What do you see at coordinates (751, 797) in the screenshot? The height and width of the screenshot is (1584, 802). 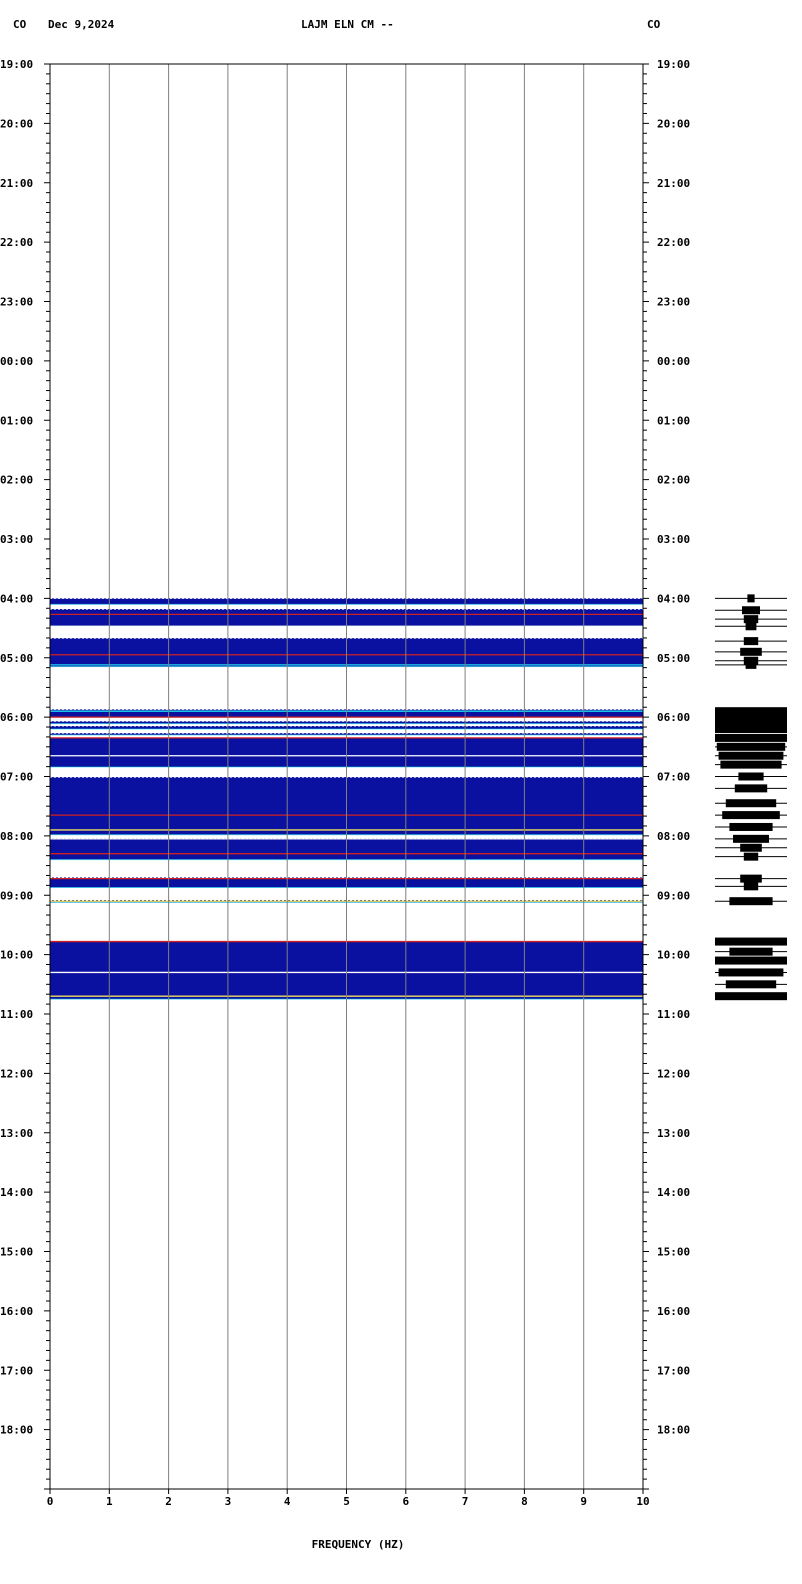 I see `seismogram-trace` at bounding box center [751, 797].